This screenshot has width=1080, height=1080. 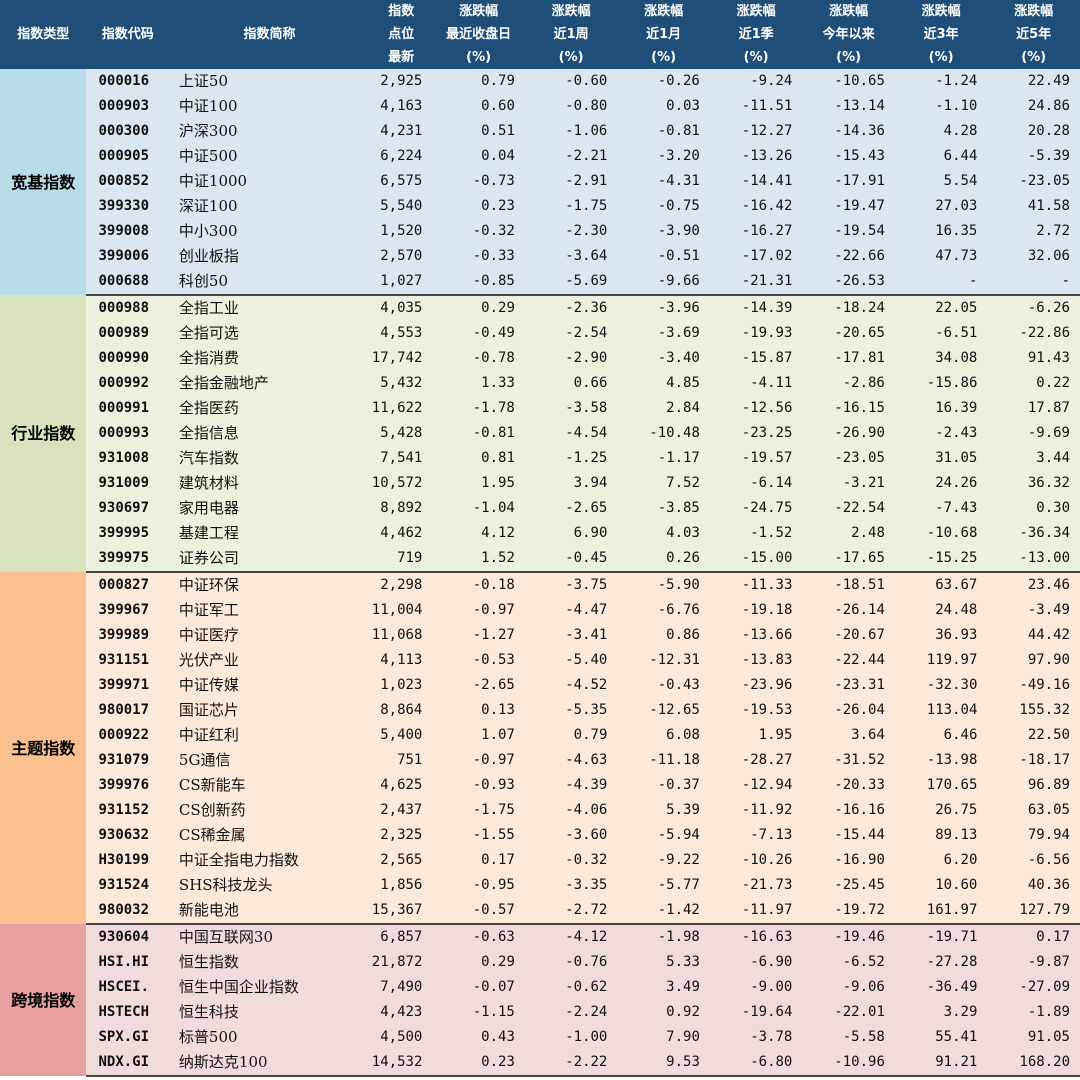 I want to click on change-3y: 16.39, so click(x=941, y=408).